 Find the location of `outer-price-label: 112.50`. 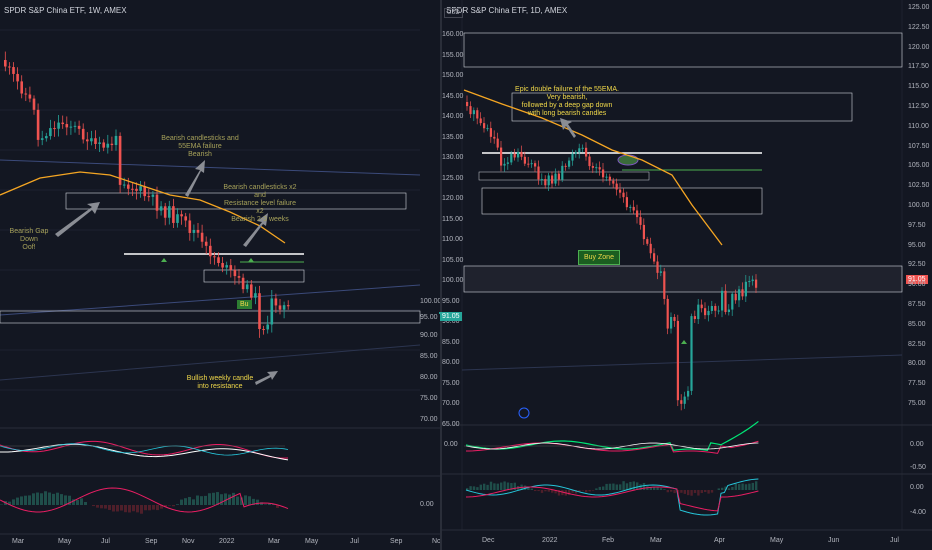

outer-price-label: 112.50 is located at coordinates (918, 106).